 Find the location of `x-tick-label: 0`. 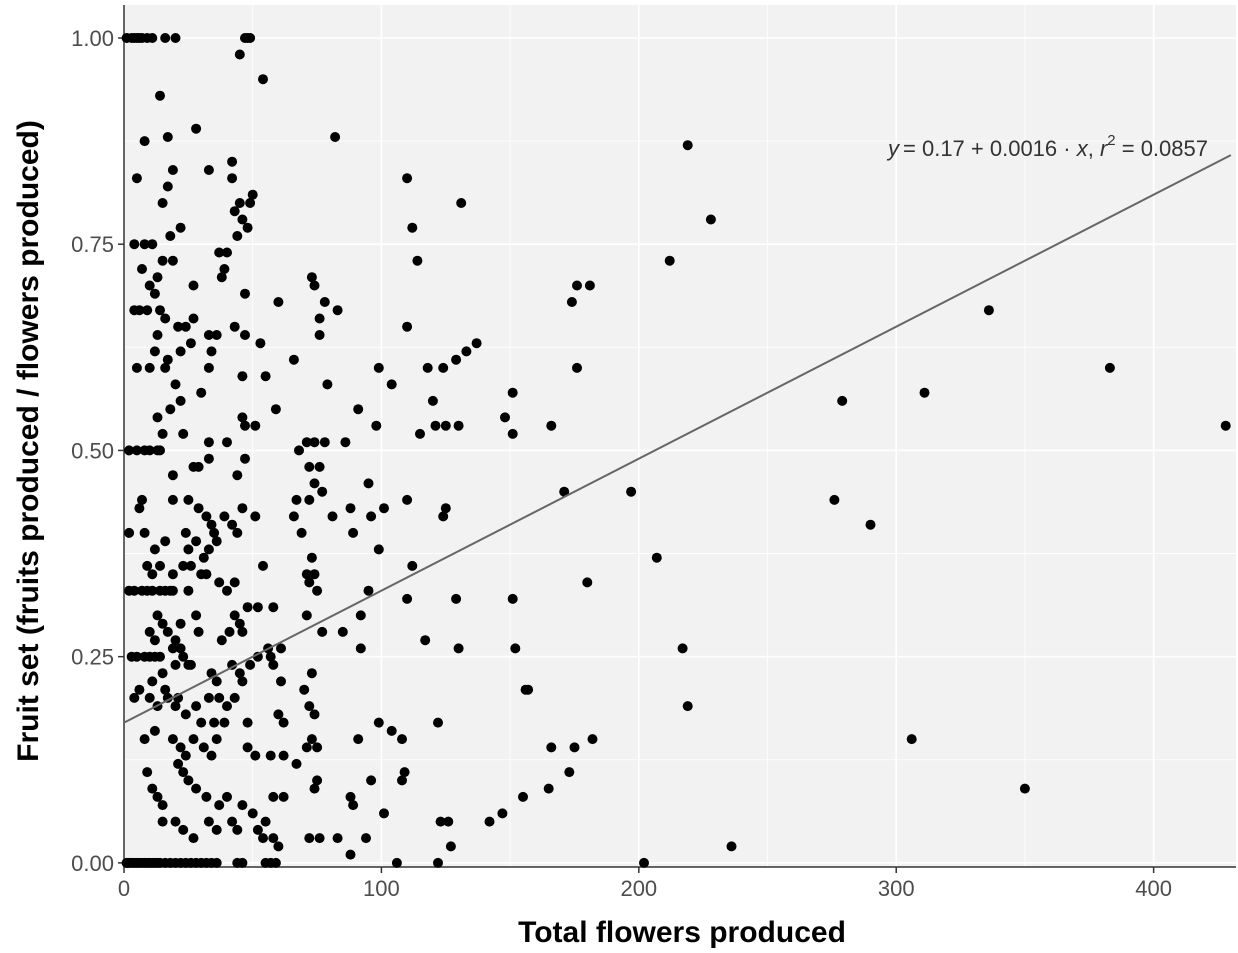

x-tick-label: 0 is located at coordinates (124, 888).